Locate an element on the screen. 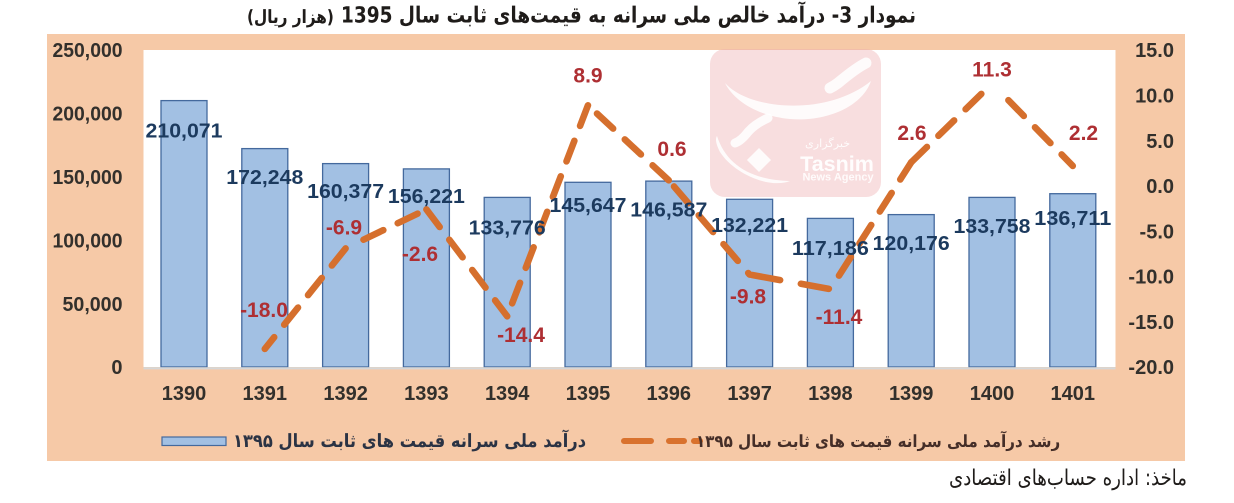 This screenshot has height=503, width=1234. svg-text: 132,221 is located at coordinates (749, 226).